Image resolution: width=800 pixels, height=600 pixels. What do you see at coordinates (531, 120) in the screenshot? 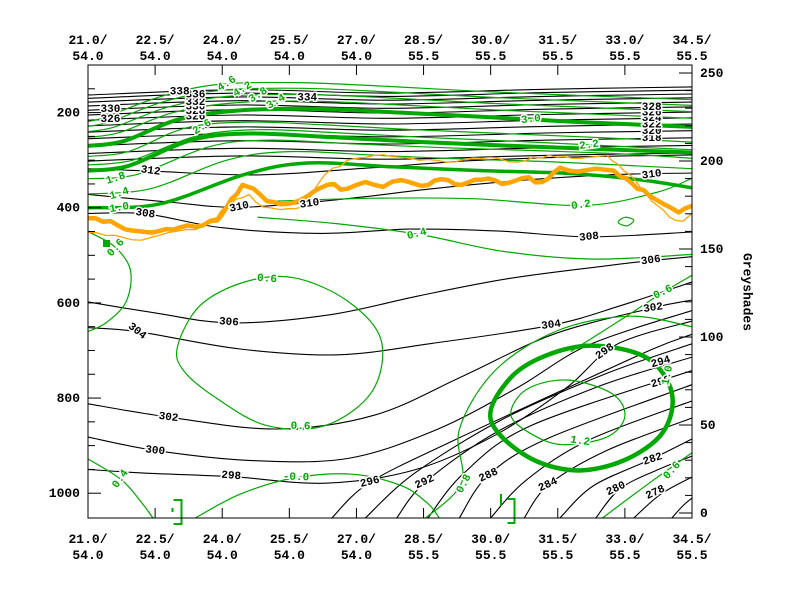
I see `contour-label: 3.0` at bounding box center [531, 120].